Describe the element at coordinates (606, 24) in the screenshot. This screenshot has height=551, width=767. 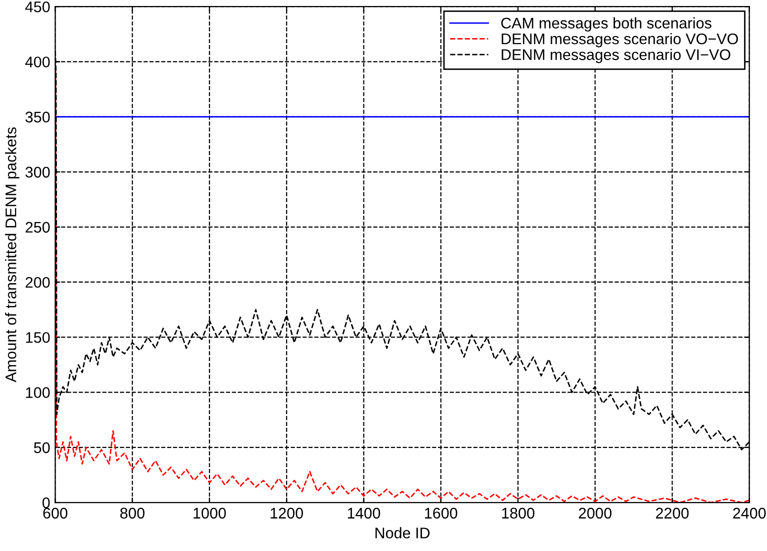
I see `legend-label: CAM messages both scenarios` at that location.